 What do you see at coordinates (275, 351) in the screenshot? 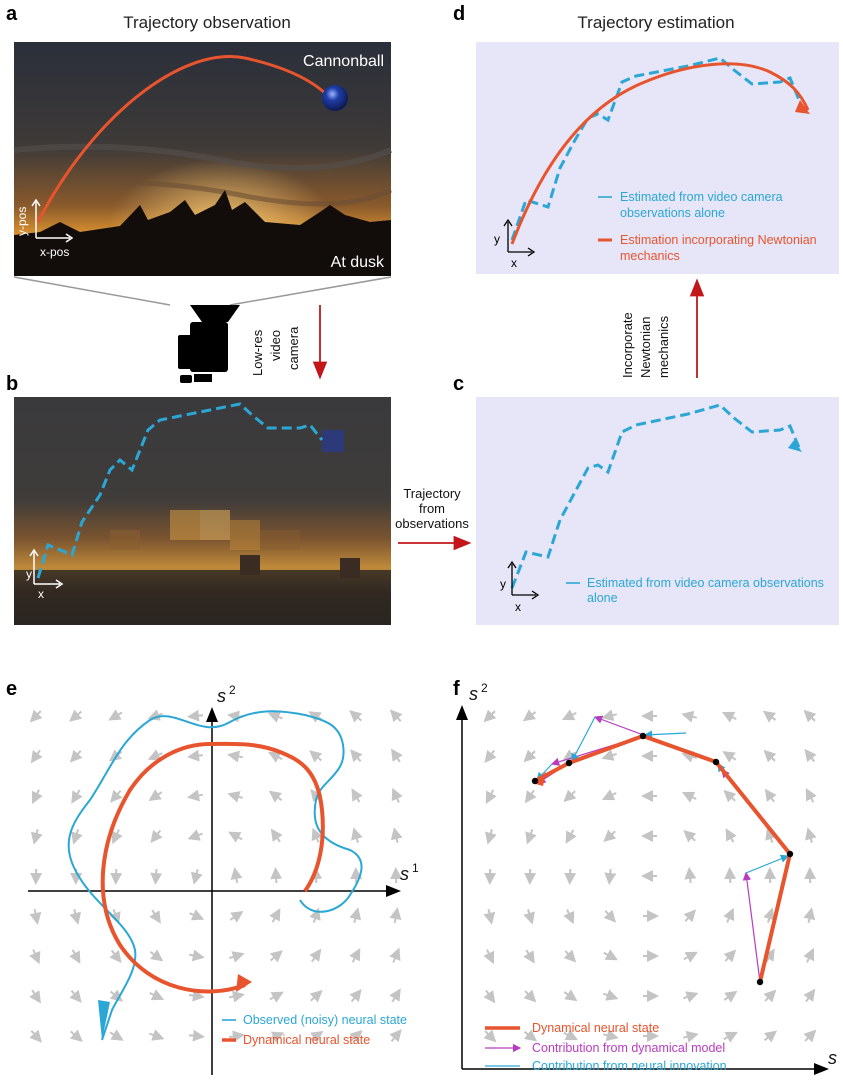
I see `camera-text: Low-res video camera` at bounding box center [275, 351].